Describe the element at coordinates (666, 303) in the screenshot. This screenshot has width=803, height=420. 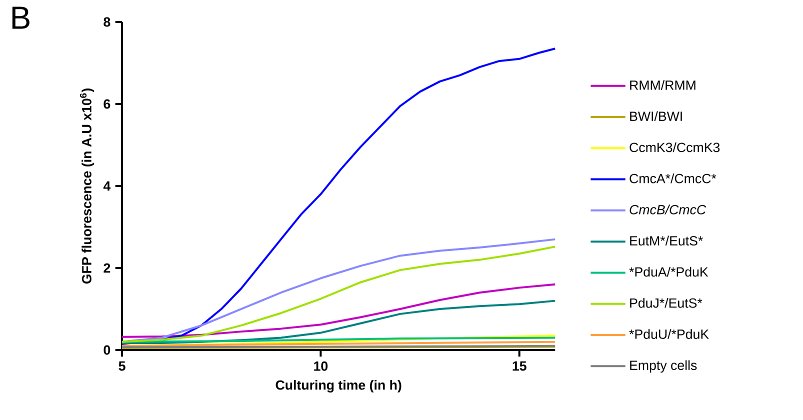
I see `legend-label: PduJ*/EutS*` at that location.